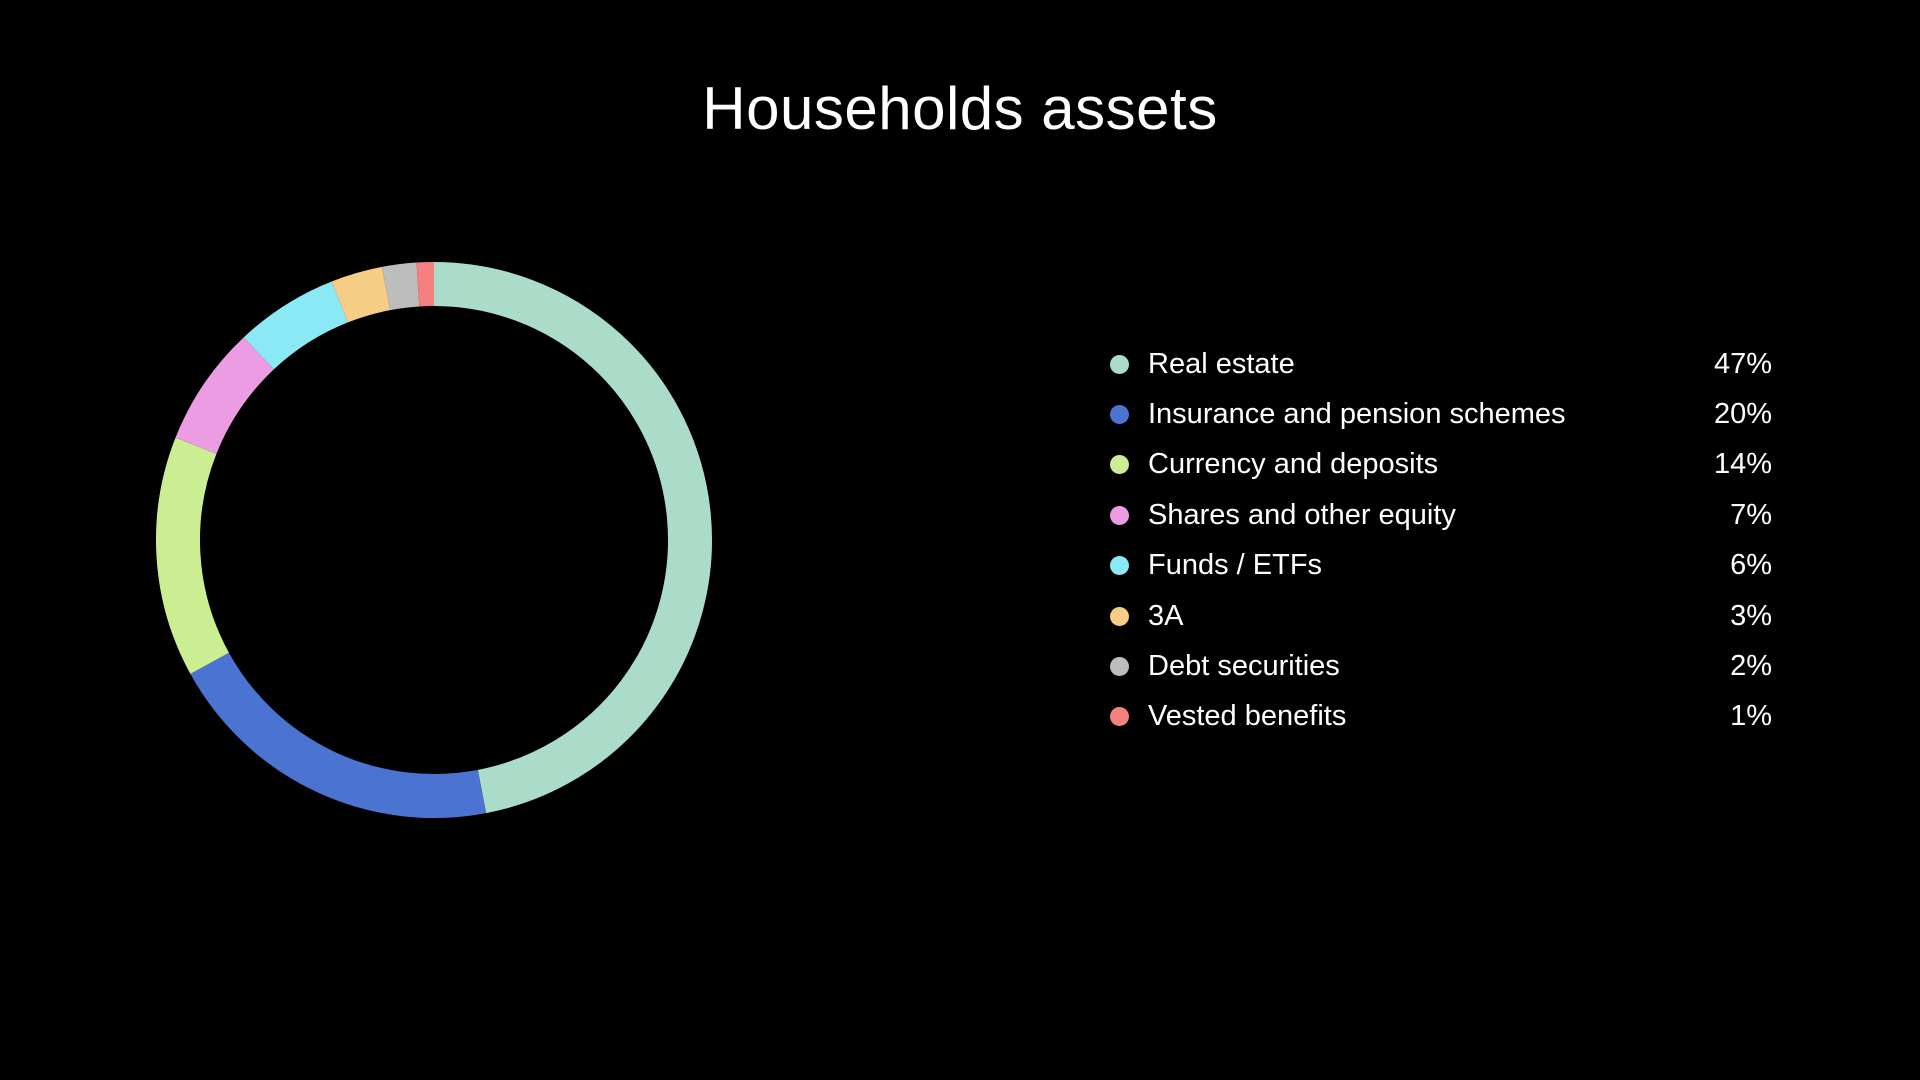 This screenshot has width=1920, height=1080. What do you see at coordinates (1441, 666) in the screenshot?
I see `legend-item-debt-securities: Debt securities 2%` at bounding box center [1441, 666].